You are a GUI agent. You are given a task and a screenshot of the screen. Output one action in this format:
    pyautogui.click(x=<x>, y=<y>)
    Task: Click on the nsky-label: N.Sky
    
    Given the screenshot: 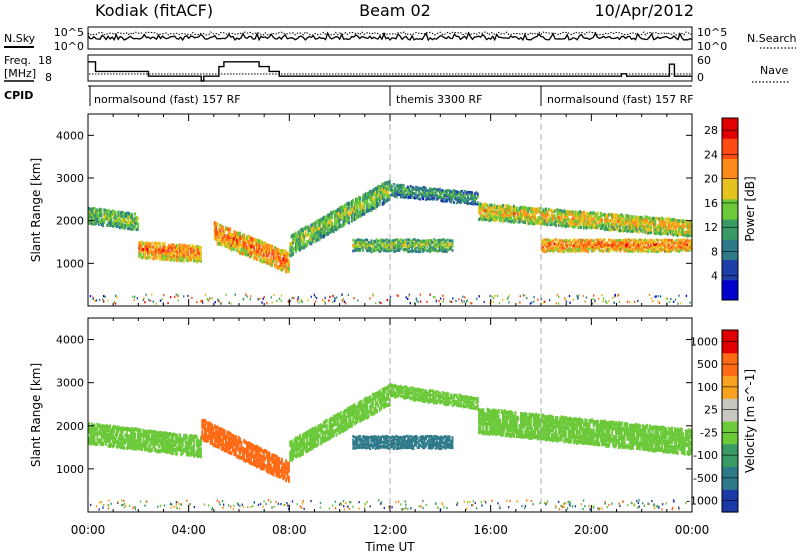 What is the action you would take?
    pyautogui.click(x=20, y=38)
    